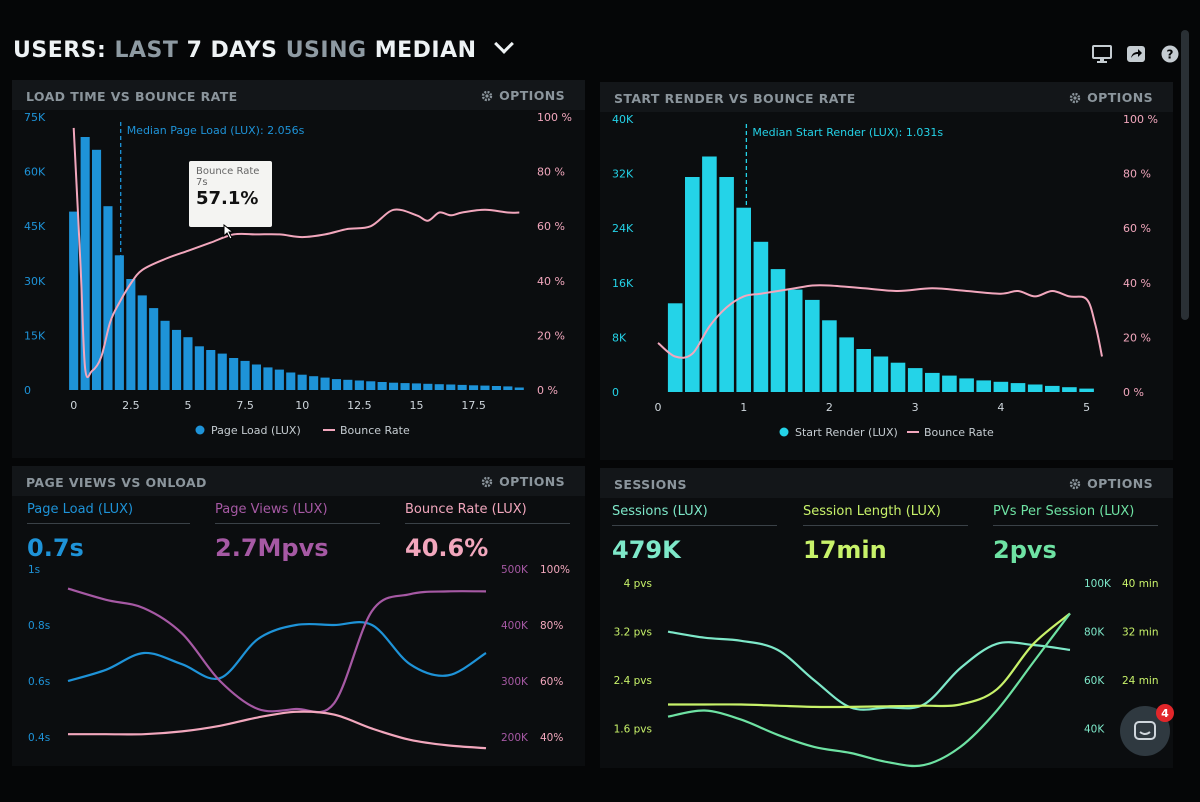 Image resolution: width=1200 pixels, height=802 pixels. I want to click on bounce-rate-line, so click(880, 321).